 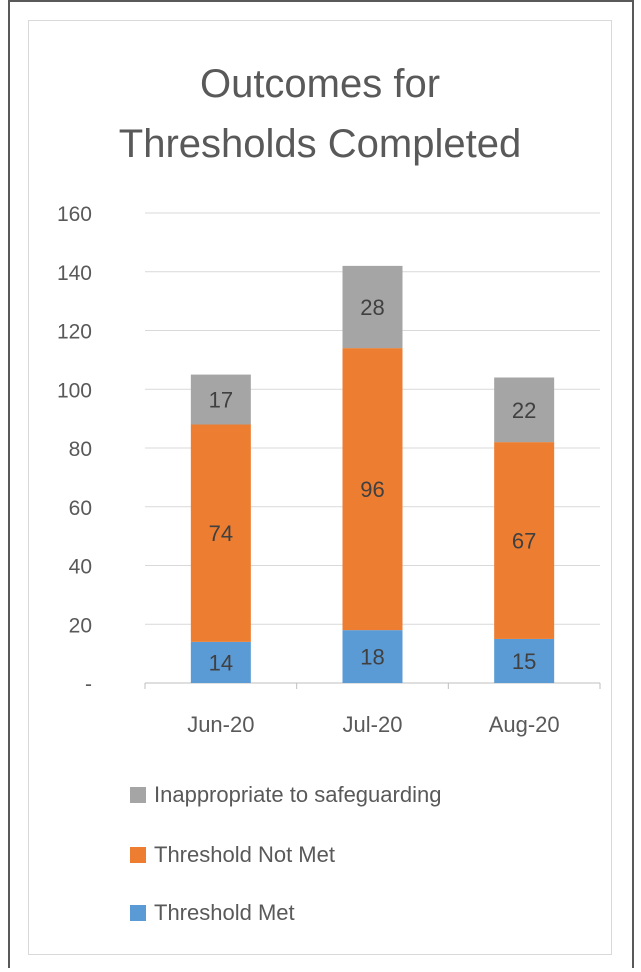 I want to click on data-label: 22, so click(x=524, y=410).